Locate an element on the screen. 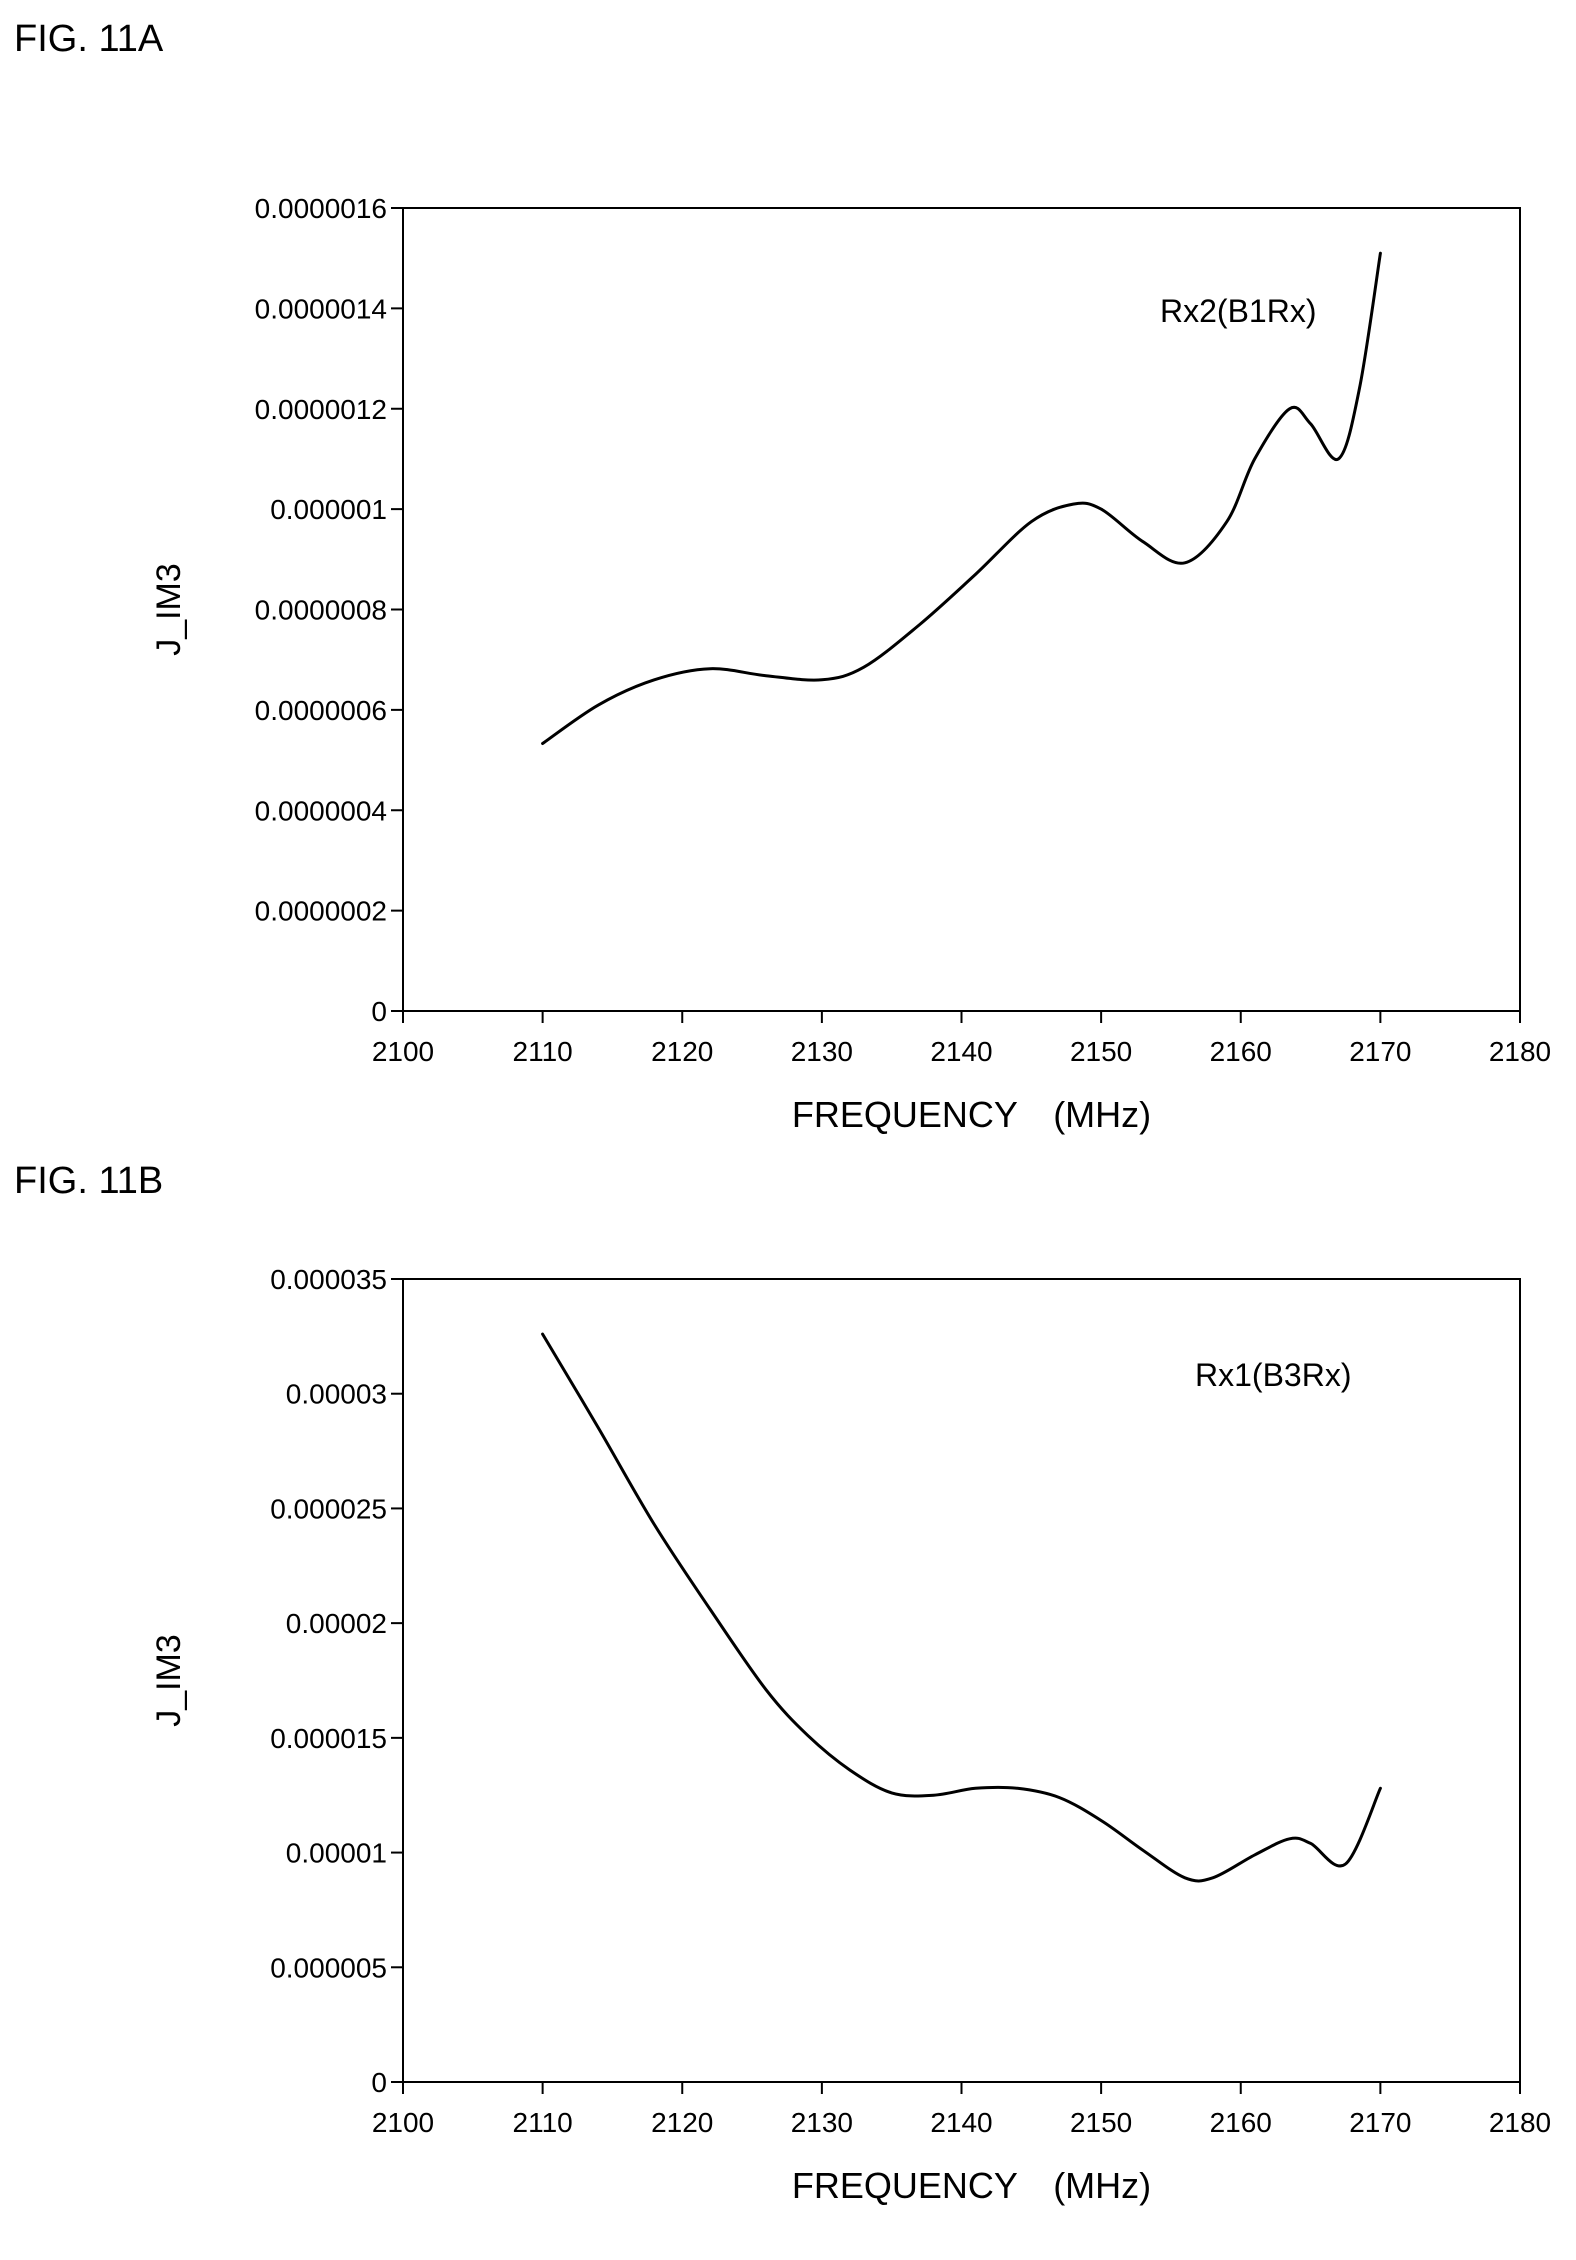 This screenshot has width=1576, height=2260. y-tick-label: 0.00003 is located at coordinates (336, 1394).